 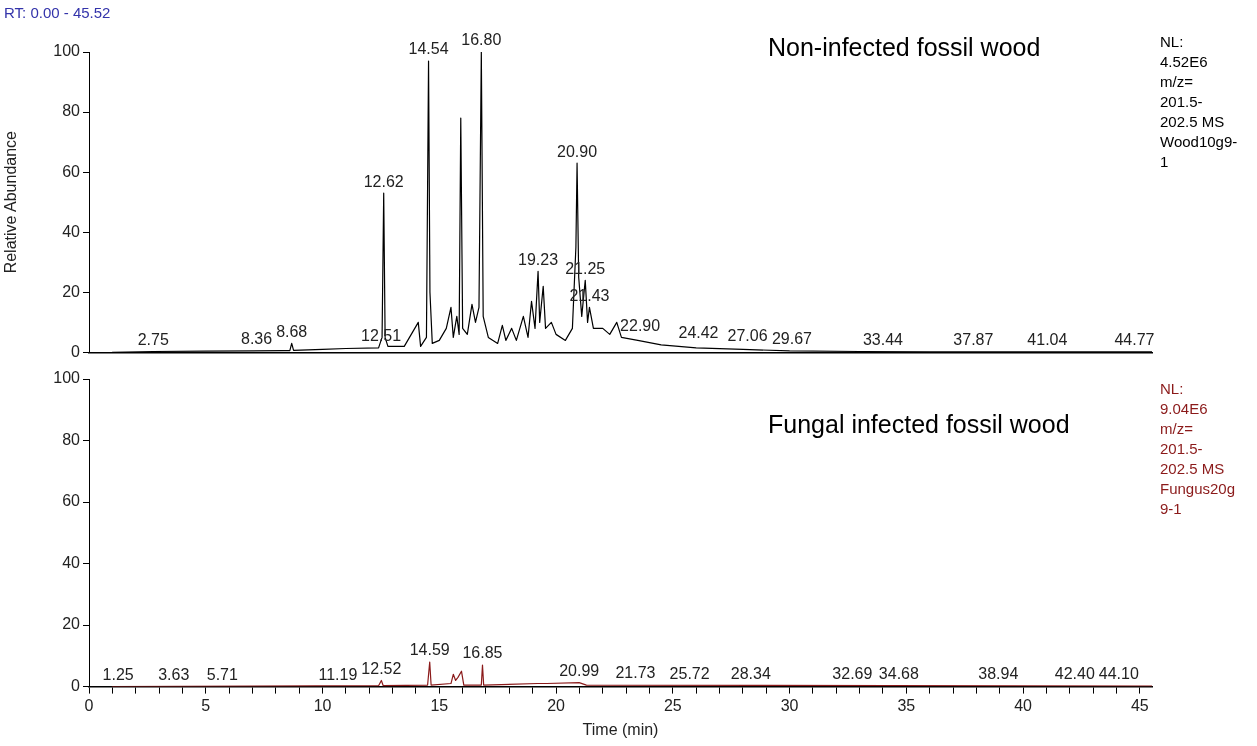 I want to click on x-tick-label: 5, so click(x=206, y=705).